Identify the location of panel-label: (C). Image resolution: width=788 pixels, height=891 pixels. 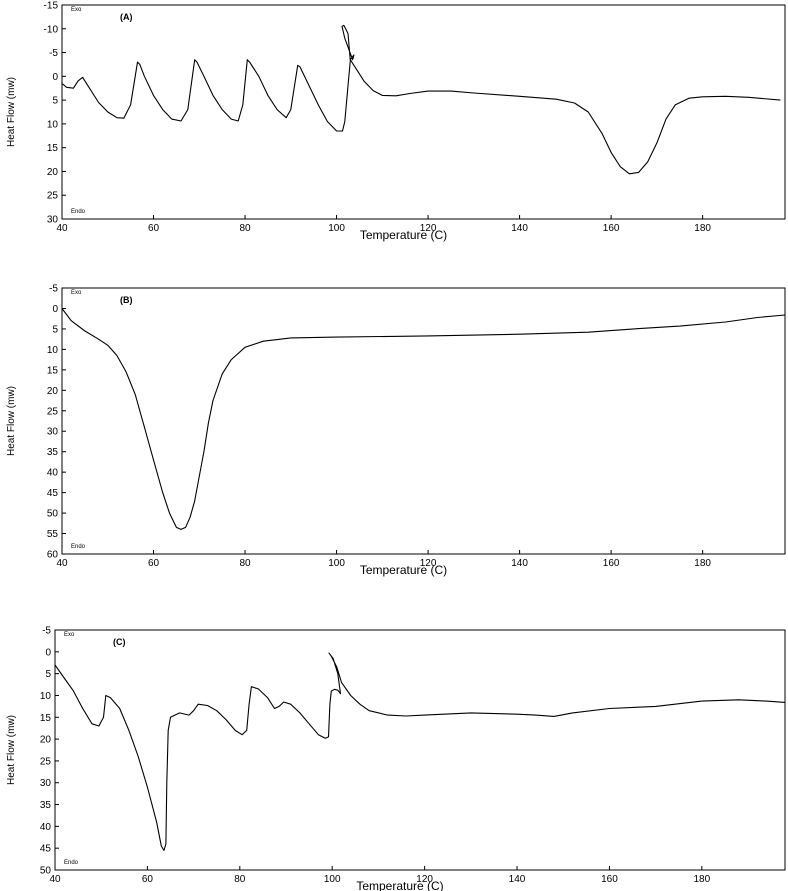
(119, 642).